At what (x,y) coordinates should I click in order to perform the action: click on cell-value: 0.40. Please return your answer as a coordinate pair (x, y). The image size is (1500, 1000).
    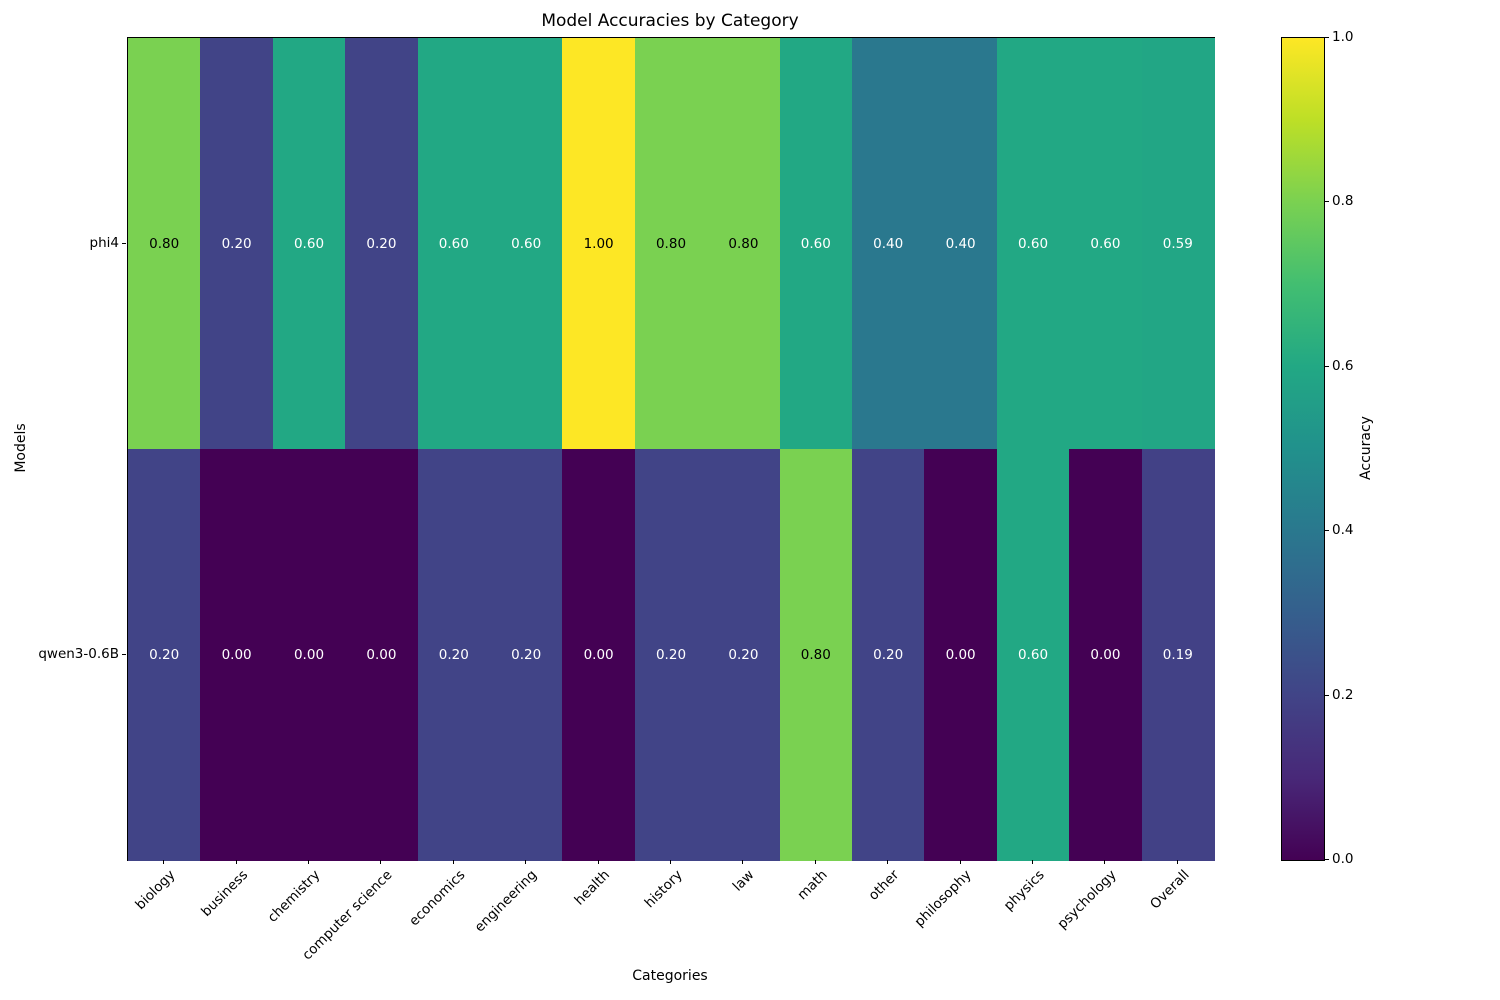
    Looking at the image, I should click on (960, 243).